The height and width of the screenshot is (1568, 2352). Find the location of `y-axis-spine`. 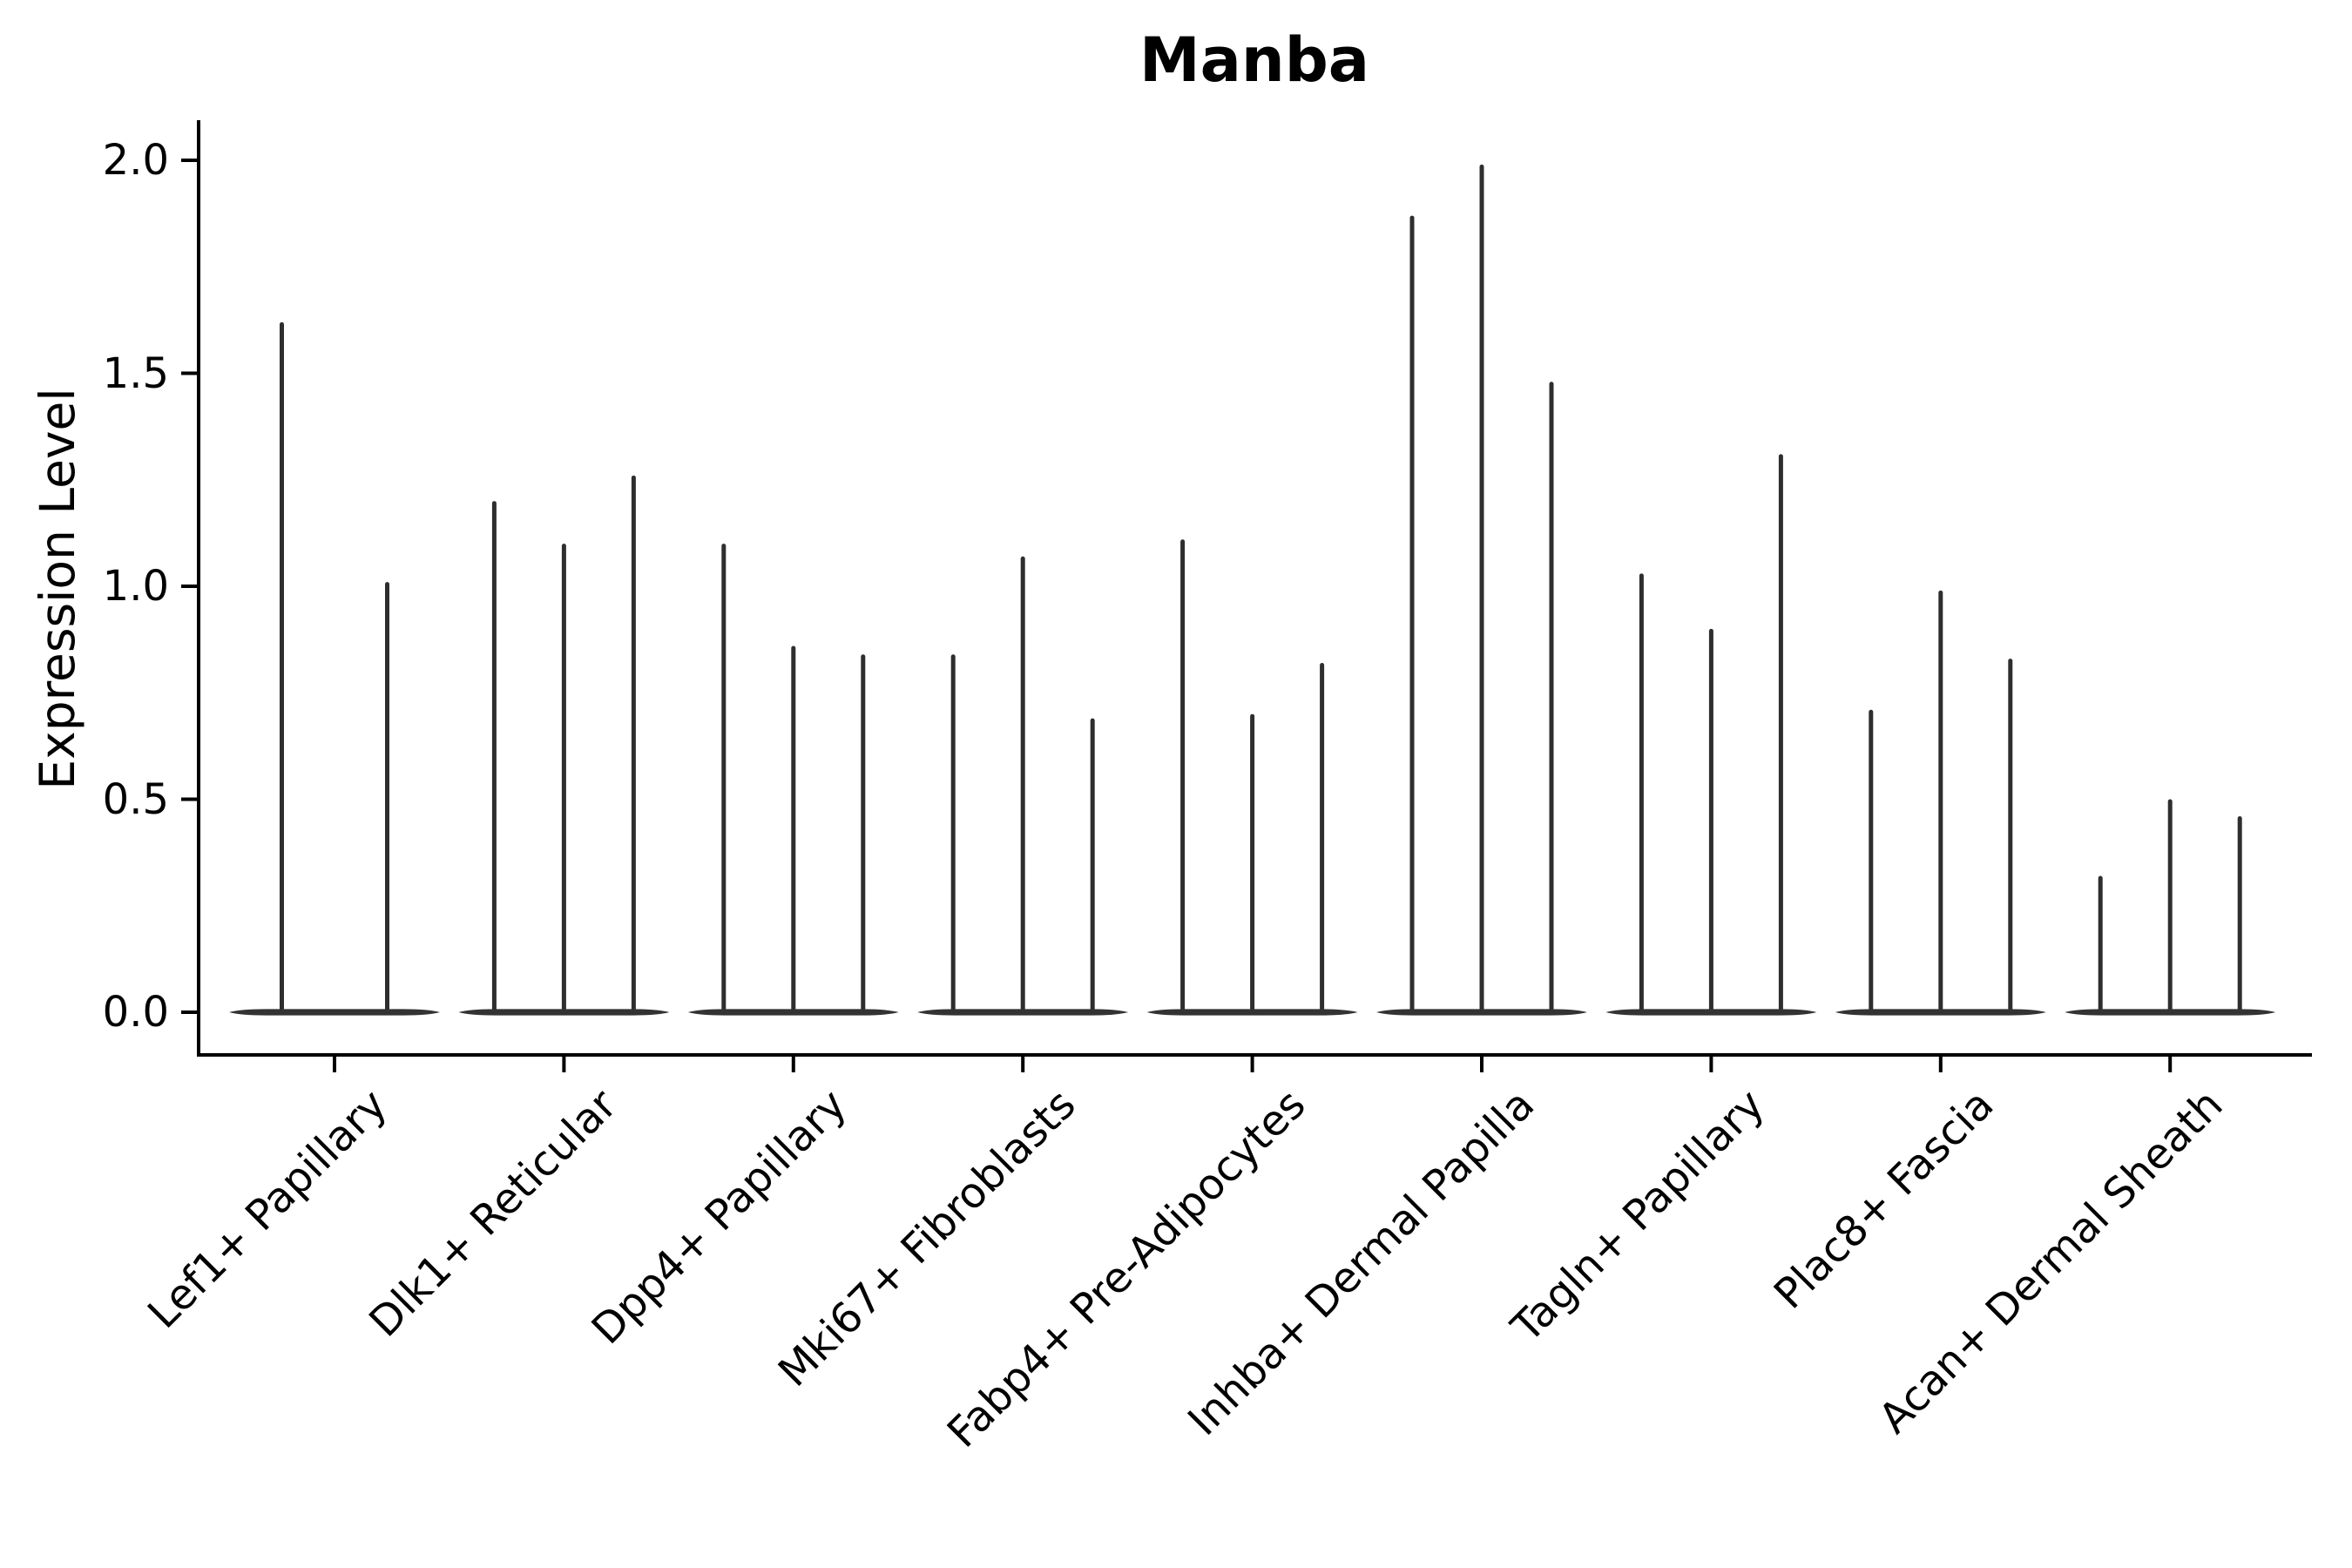

y-axis-spine is located at coordinates (198, 588).